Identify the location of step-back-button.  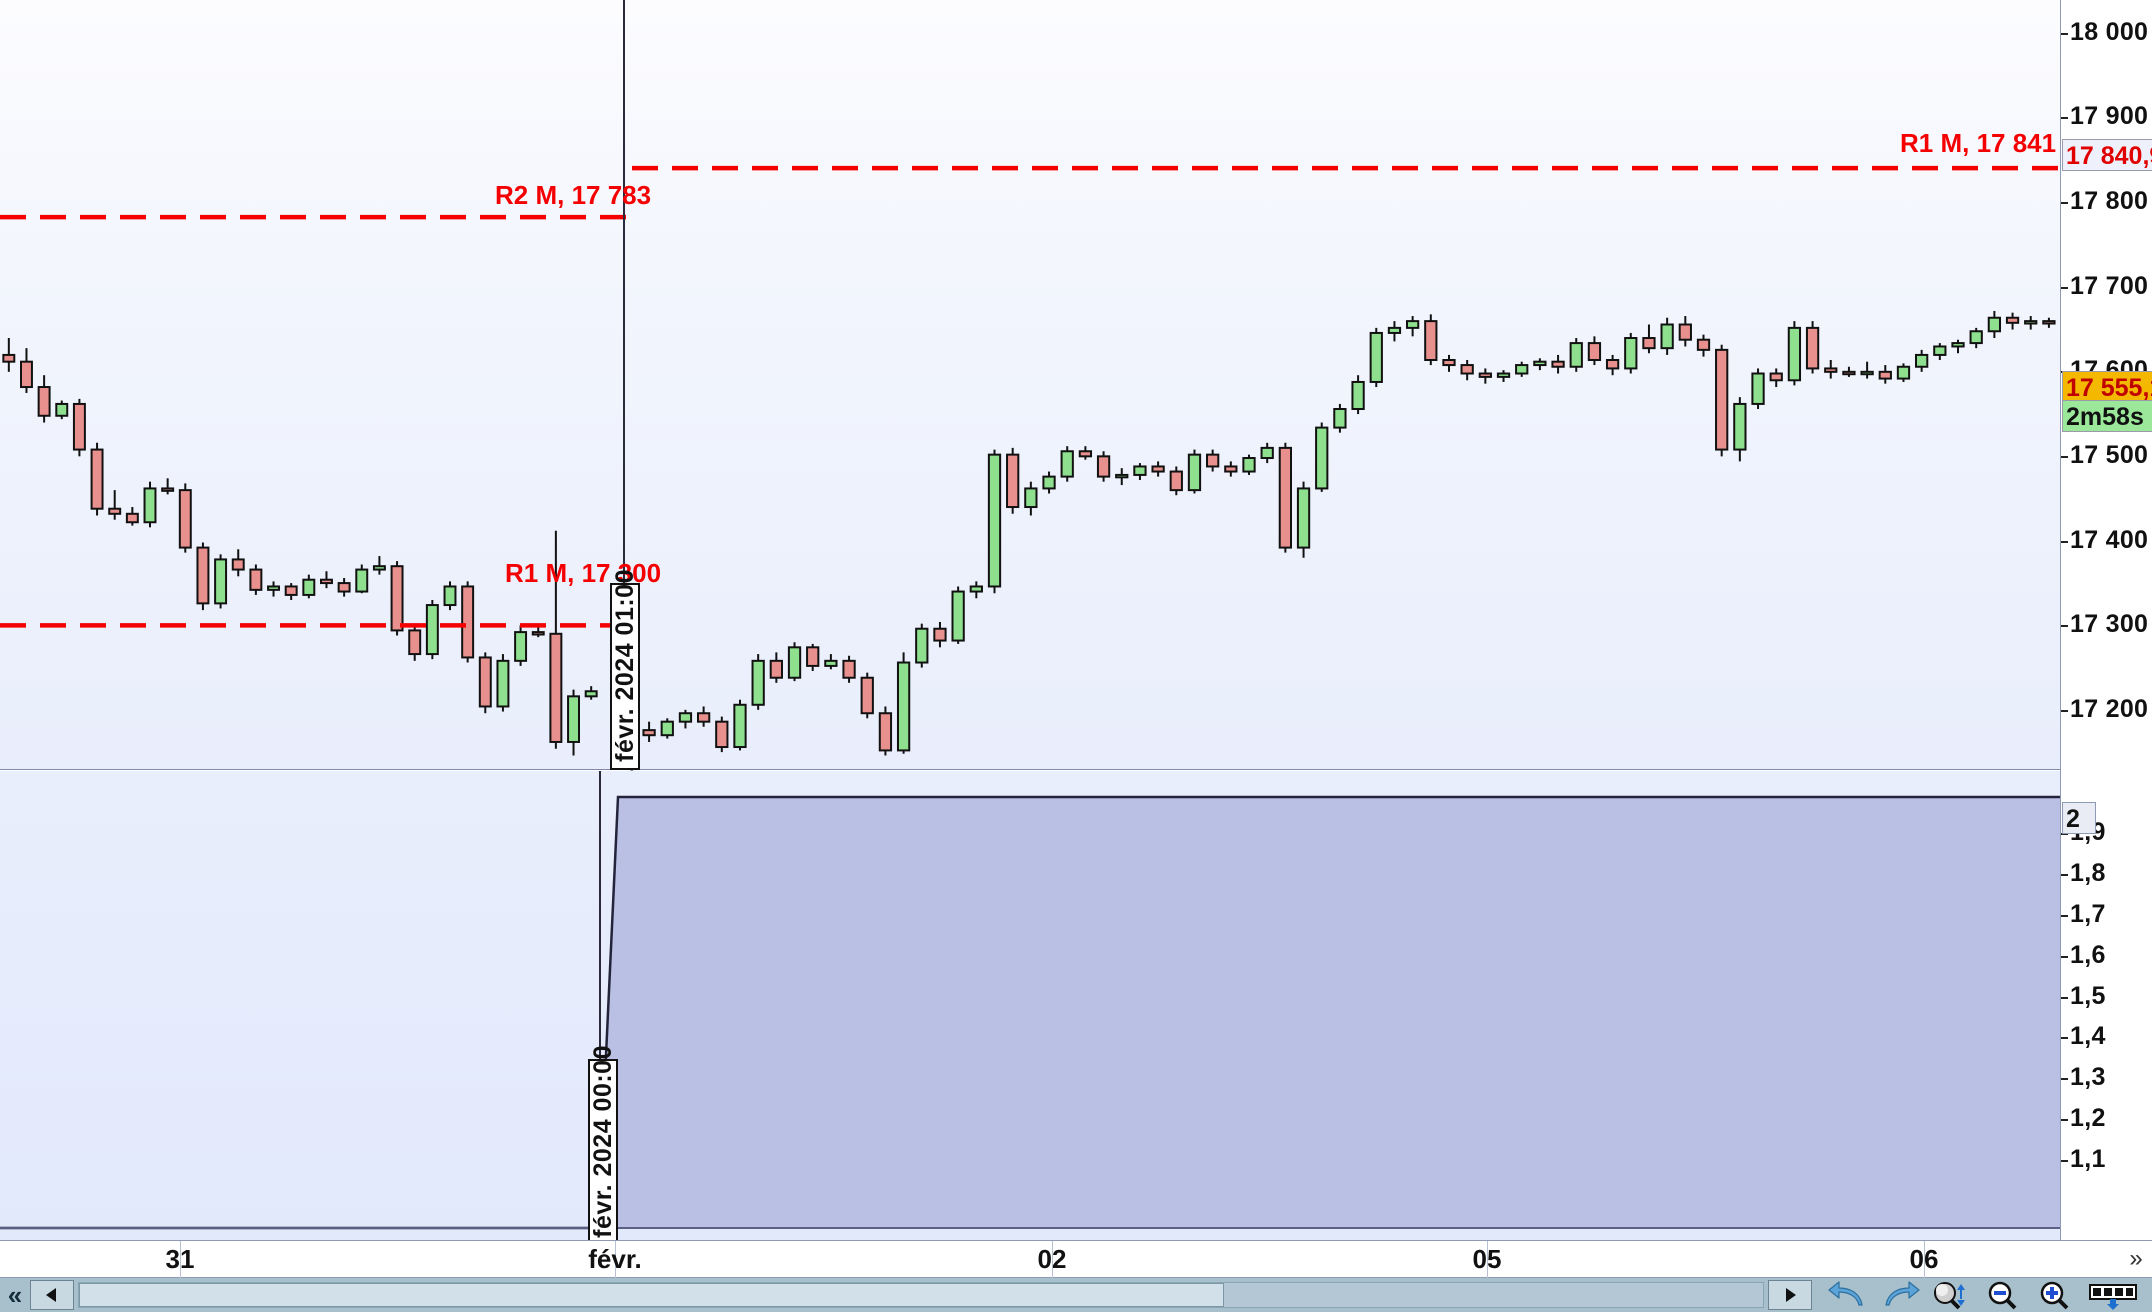
(52, 1295).